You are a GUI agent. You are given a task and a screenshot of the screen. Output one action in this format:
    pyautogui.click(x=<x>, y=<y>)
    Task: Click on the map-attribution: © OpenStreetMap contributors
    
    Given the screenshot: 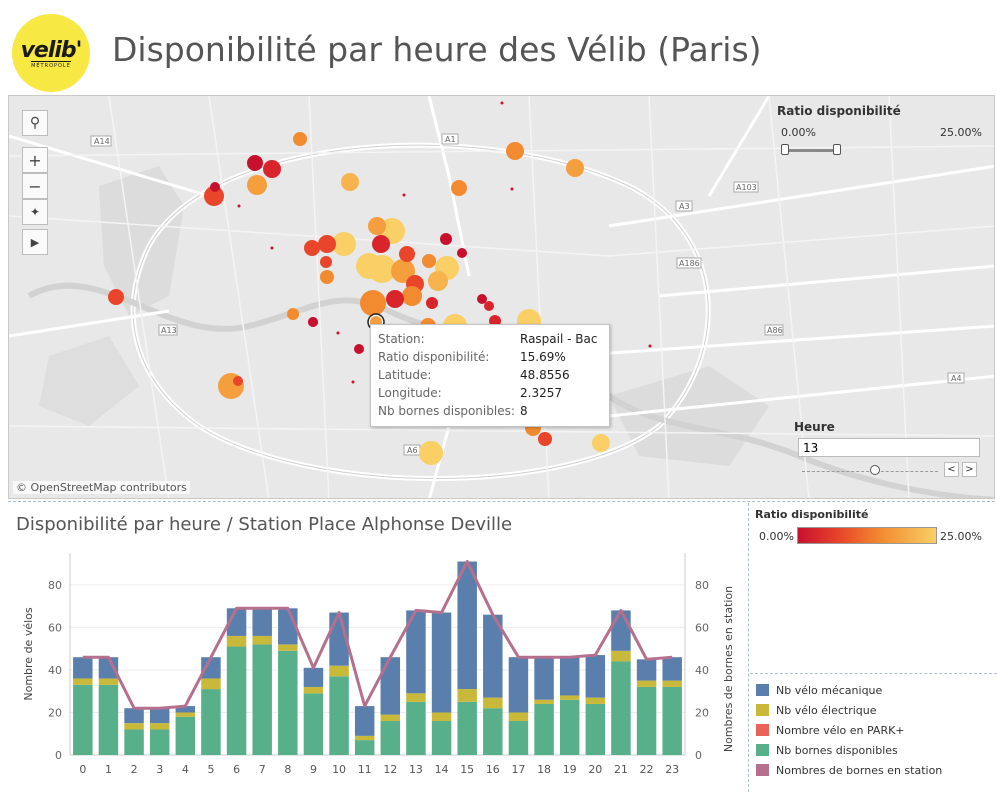 What is the action you would take?
    pyautogui.click(x=101, y=487)
    